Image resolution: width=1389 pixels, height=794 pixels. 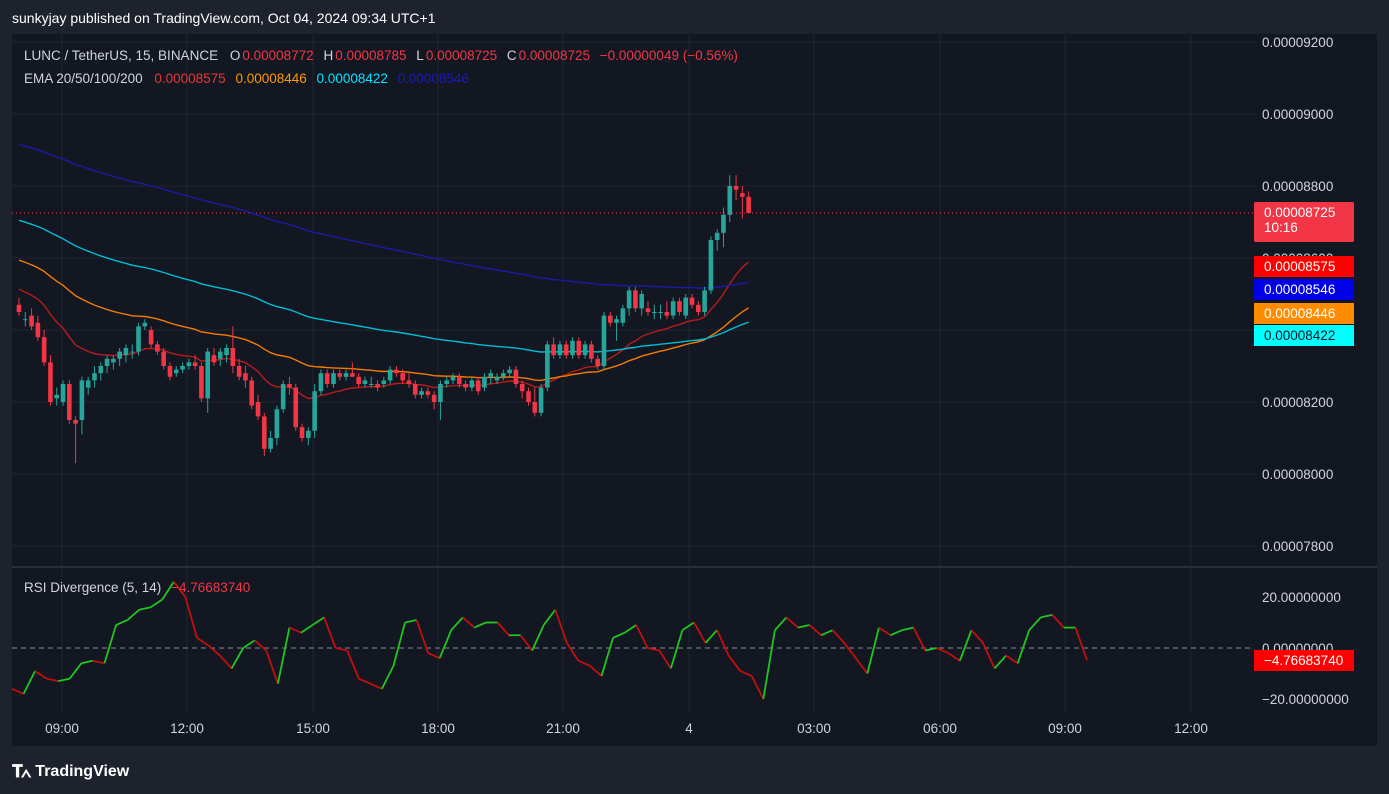 What do you see at coordinates (383, 320) in the screenshot?
I see `ema50-line` at bounding box center [383, 320].